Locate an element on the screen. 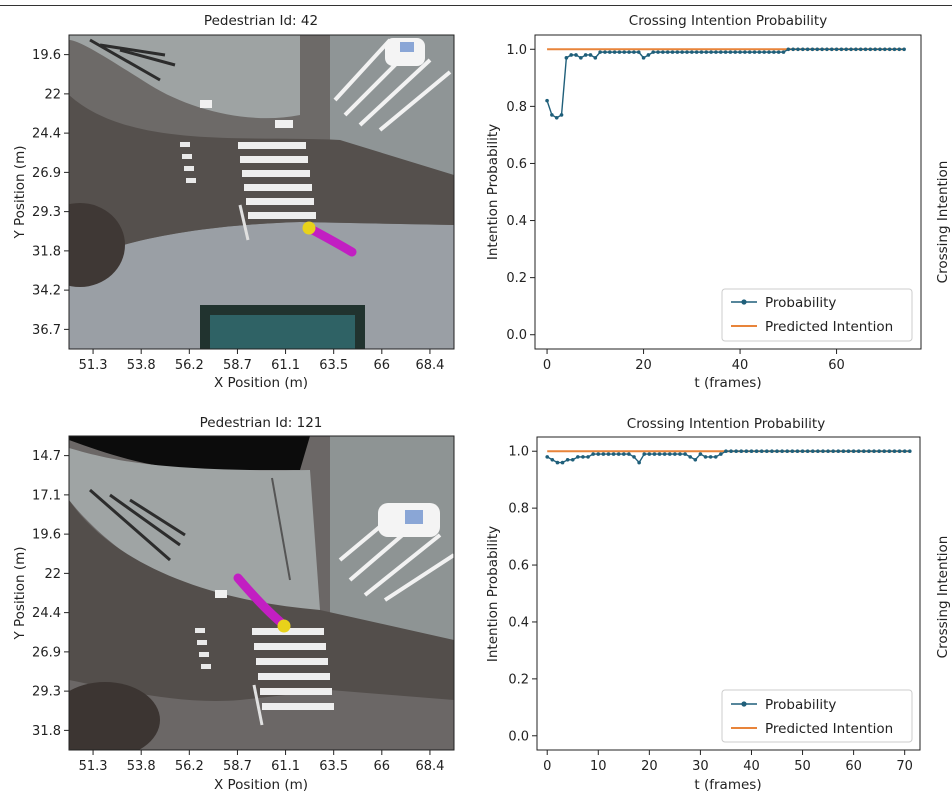  y-tick-label: 26.9 is located at coordinates (46, 173).